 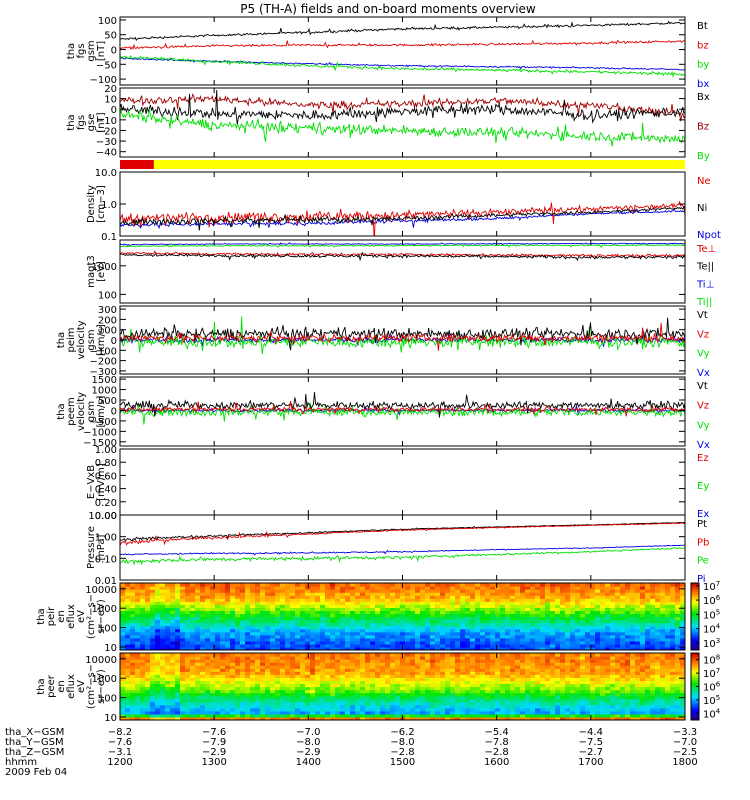 I want to click on series-pi-line, so click(x=402, y=550).